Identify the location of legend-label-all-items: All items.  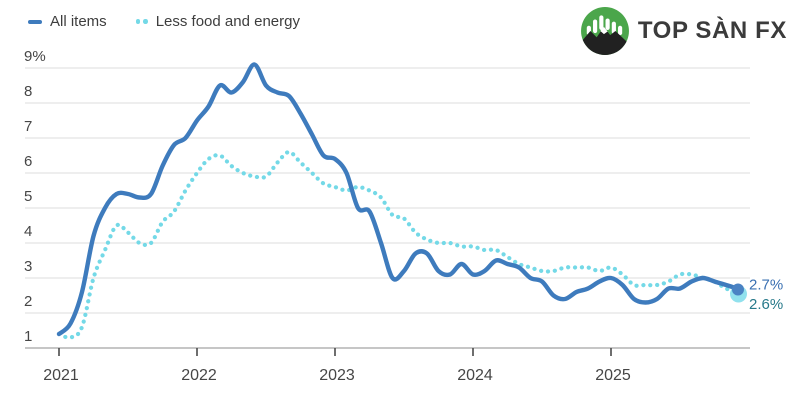
(78, 21).